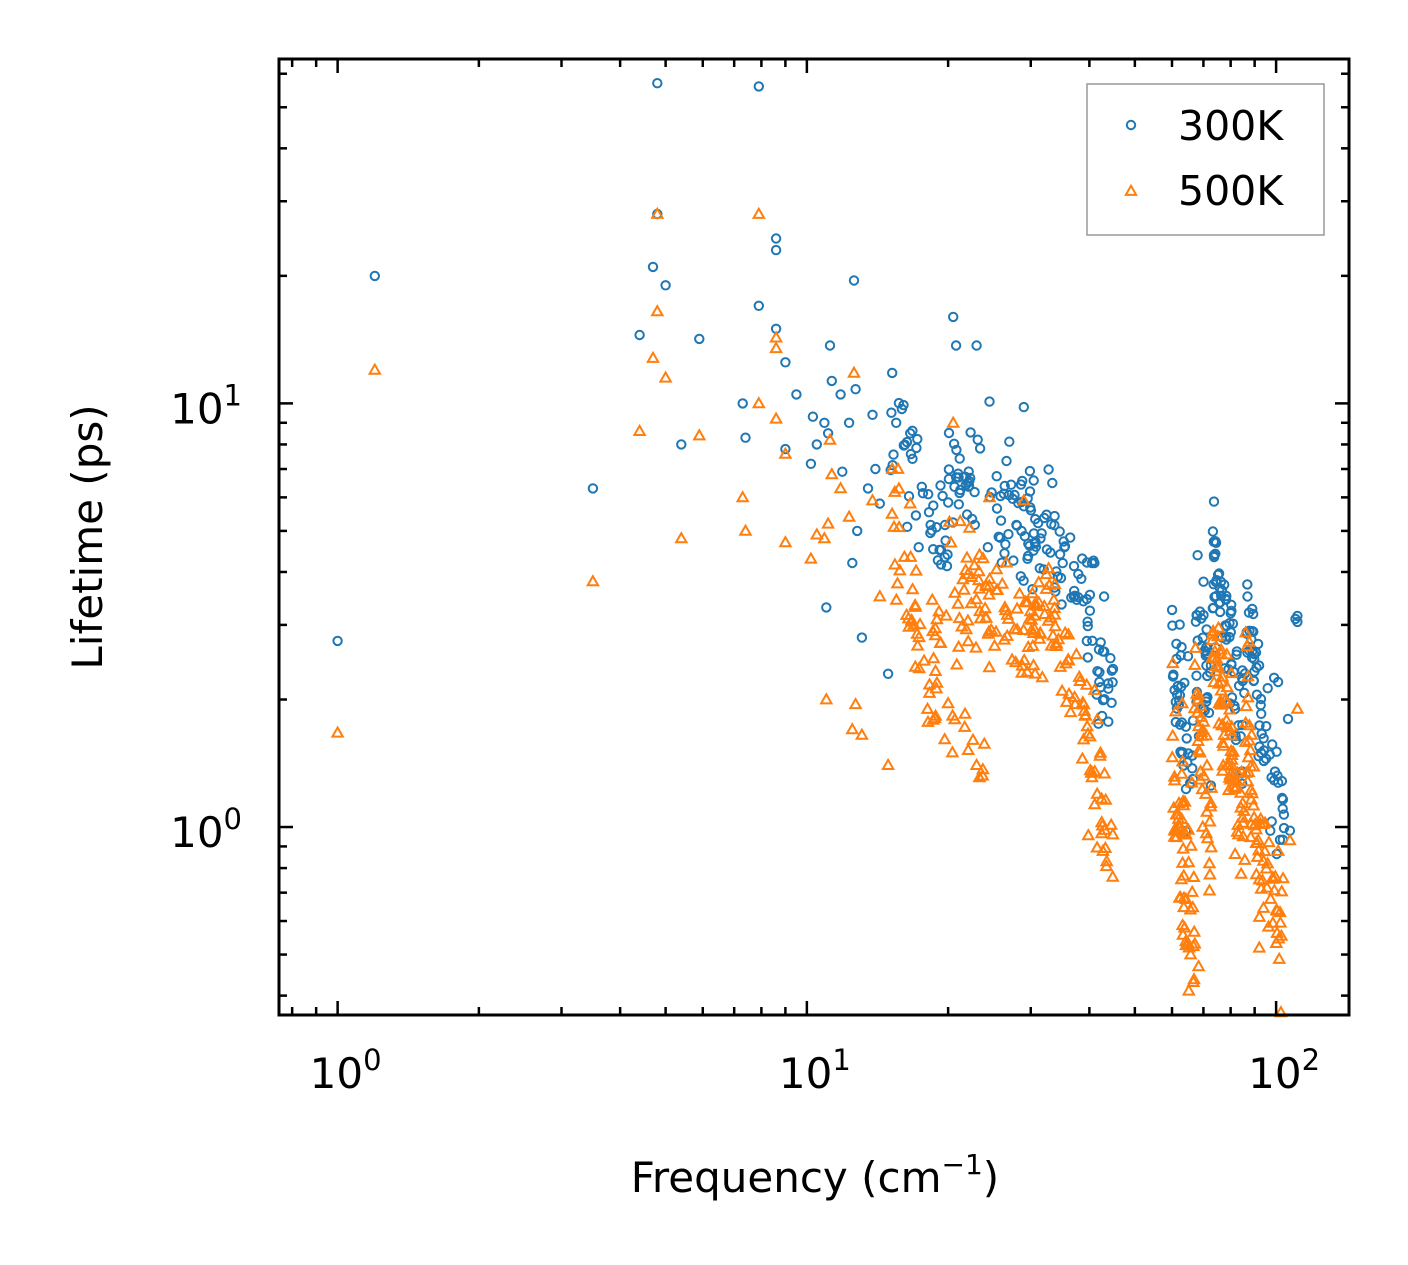  I want to click on y-axis-label: Lifetime (ps), so click(87, 536).